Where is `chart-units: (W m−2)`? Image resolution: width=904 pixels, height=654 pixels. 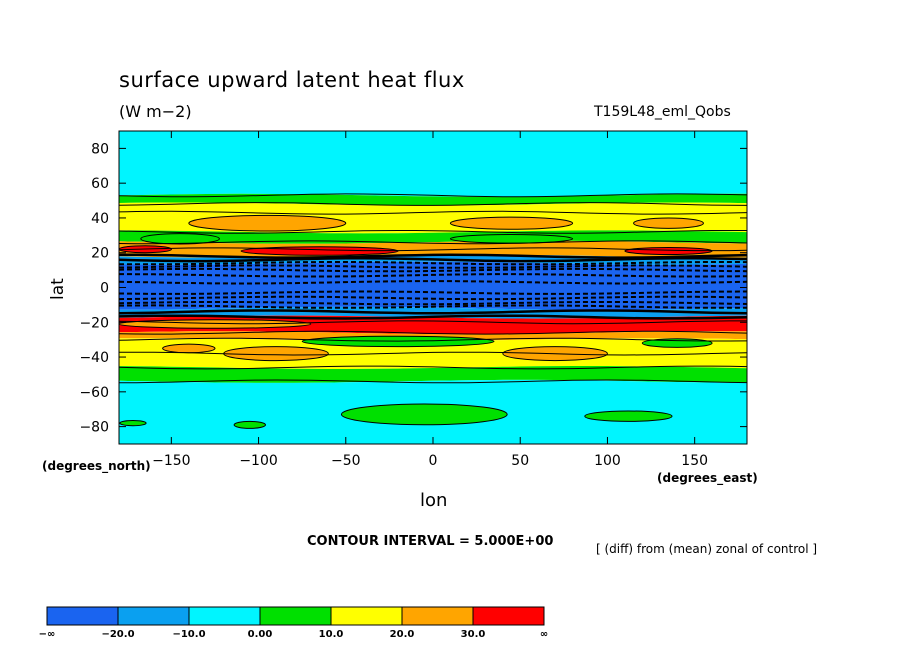 chart-units: (W m−2) is located at coordinates (155, 111).